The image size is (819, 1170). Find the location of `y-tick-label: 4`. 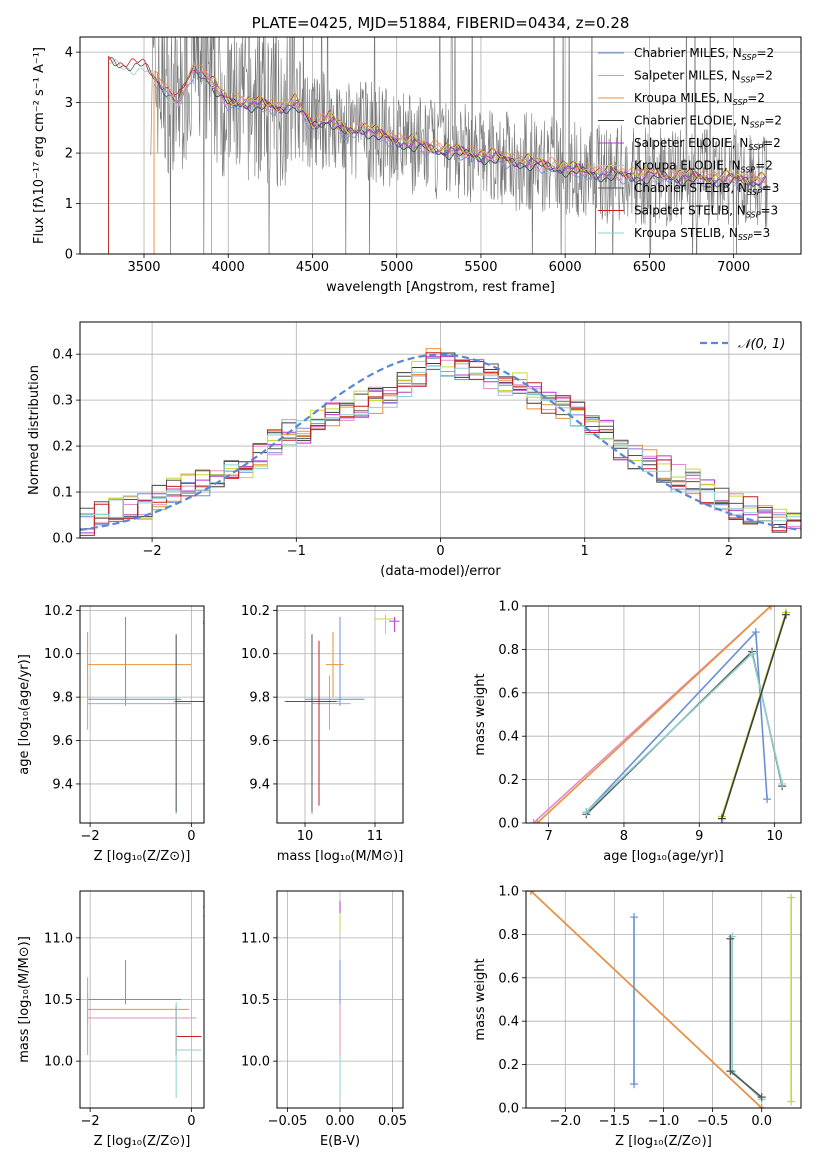

y-tick-label: 4 is located at coordinates (69, 53).